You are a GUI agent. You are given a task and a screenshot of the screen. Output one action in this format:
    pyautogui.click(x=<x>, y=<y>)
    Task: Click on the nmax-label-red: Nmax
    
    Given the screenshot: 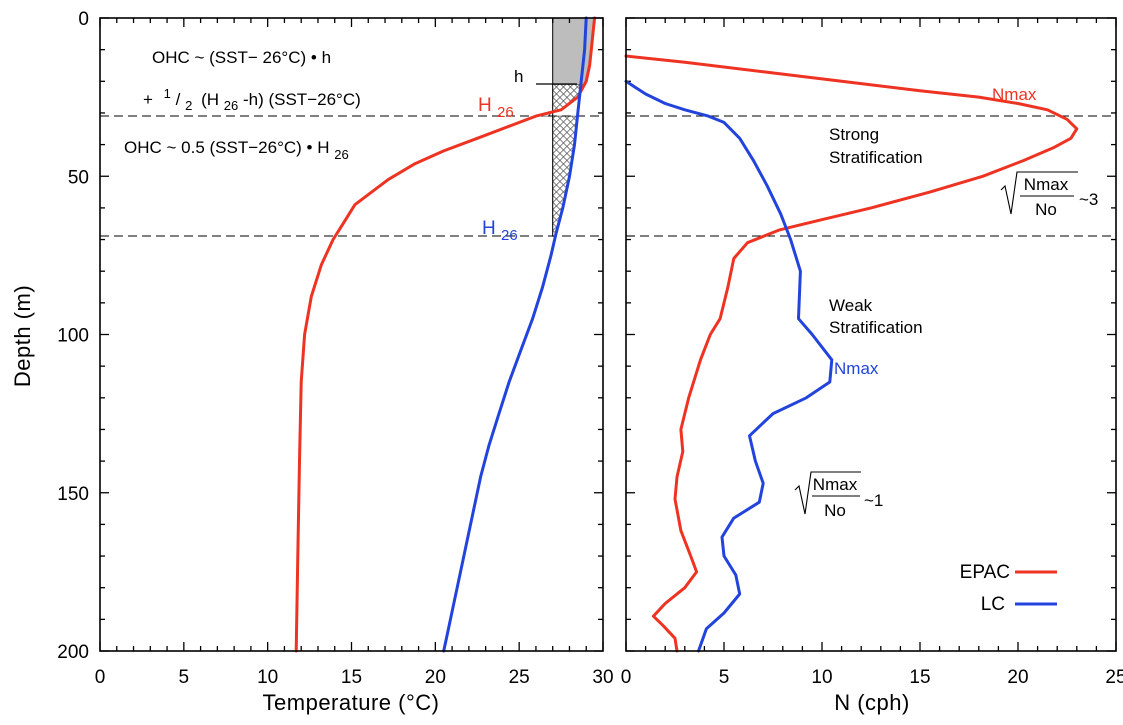 What is the action you would take?
    pyautogui.click(x=1014, y=94)
    